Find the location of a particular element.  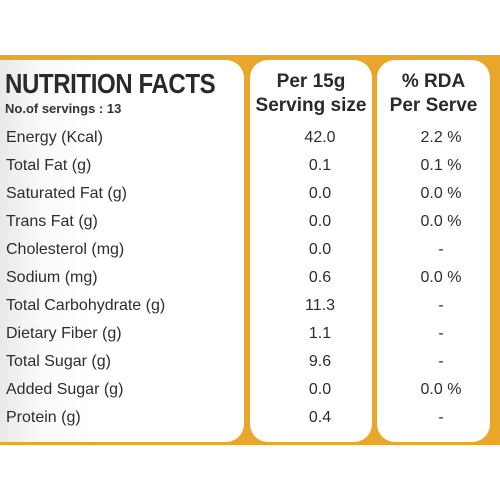

nutrient-row-dietary-fiber: Dietary Fiber (g) 1.1 - is located at coordinates (250, 334).